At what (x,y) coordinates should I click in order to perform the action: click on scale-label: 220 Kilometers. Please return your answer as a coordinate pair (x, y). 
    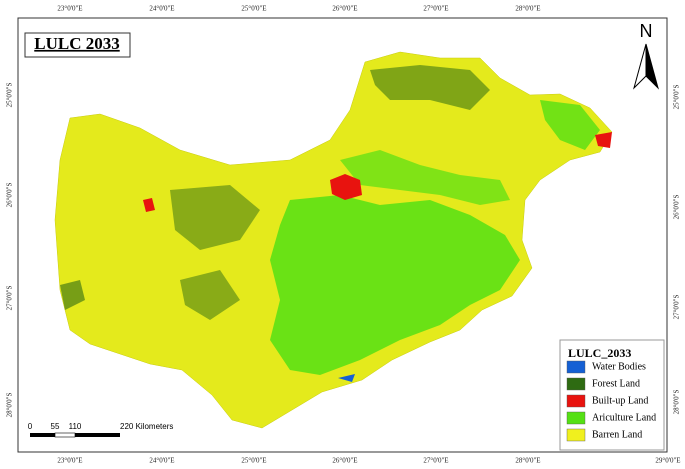
    Looking at the image, I should click on (146, 426).